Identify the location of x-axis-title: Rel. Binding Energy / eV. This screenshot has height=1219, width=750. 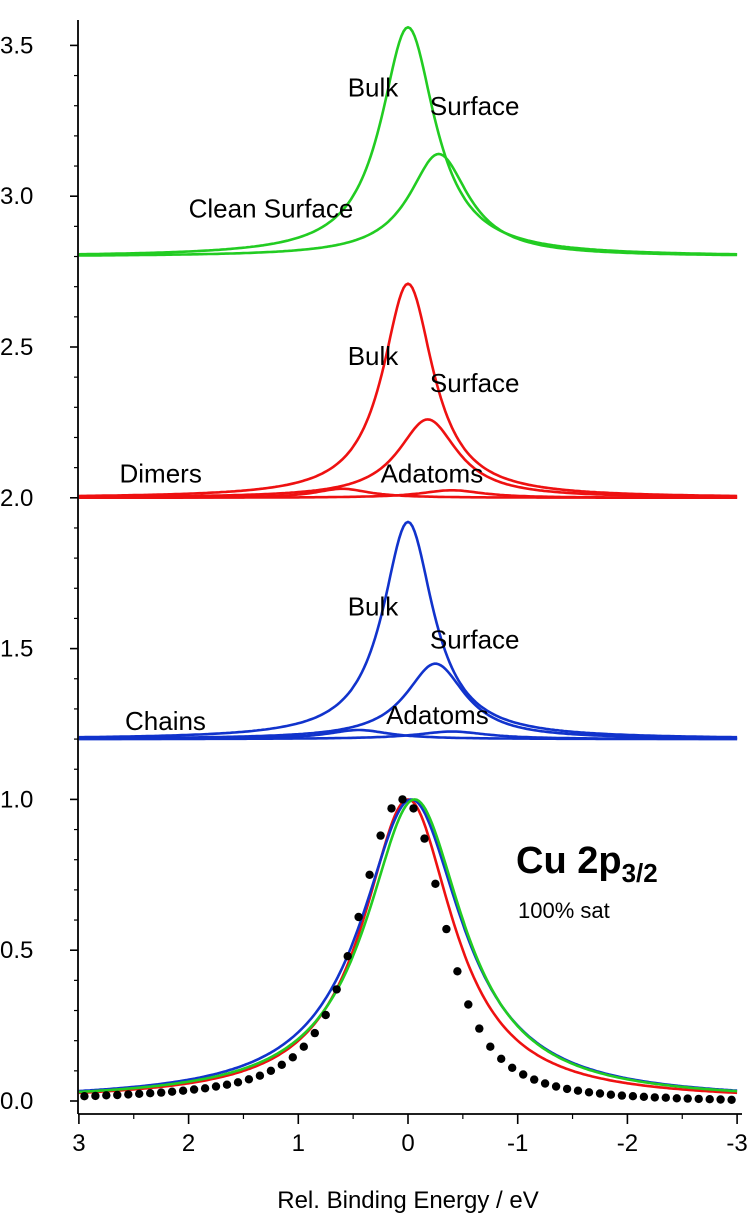
(407, 1200).